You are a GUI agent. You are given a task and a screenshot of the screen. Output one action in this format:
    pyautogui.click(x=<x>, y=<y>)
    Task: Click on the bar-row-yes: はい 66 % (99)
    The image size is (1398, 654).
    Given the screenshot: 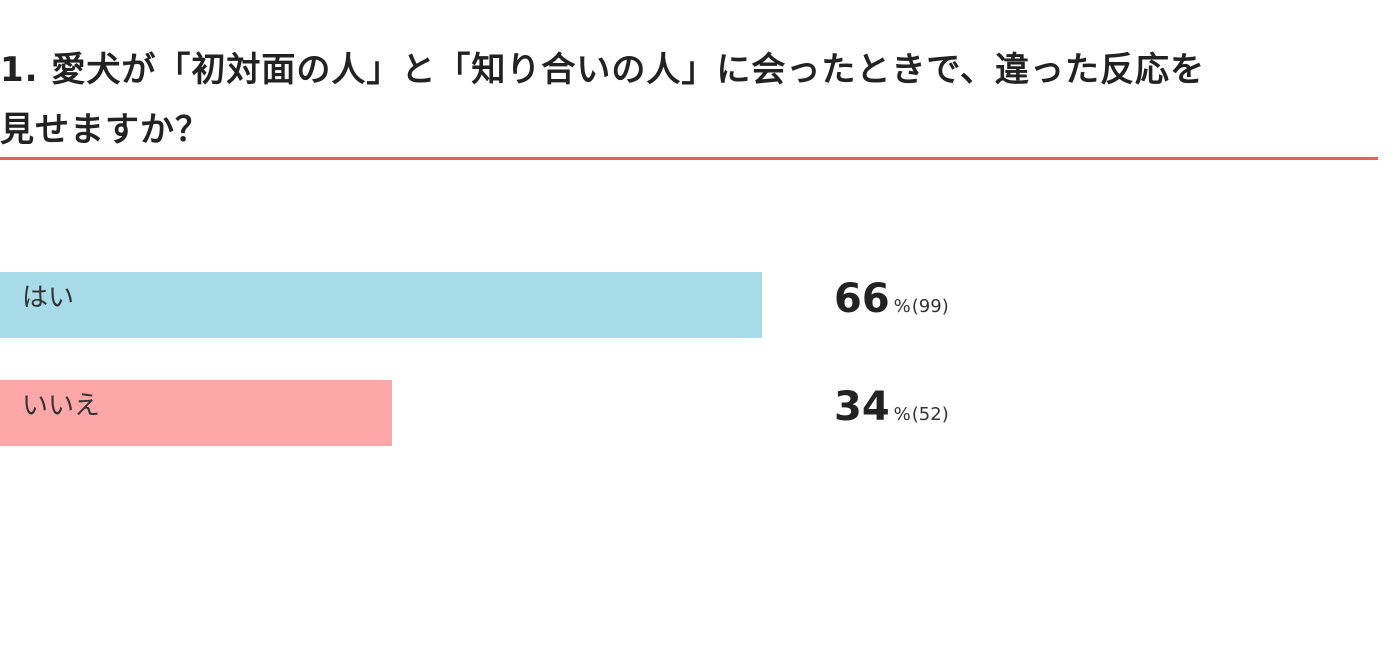 What is the action you would take?
    pyautogui.click(x=500, y=305)
    